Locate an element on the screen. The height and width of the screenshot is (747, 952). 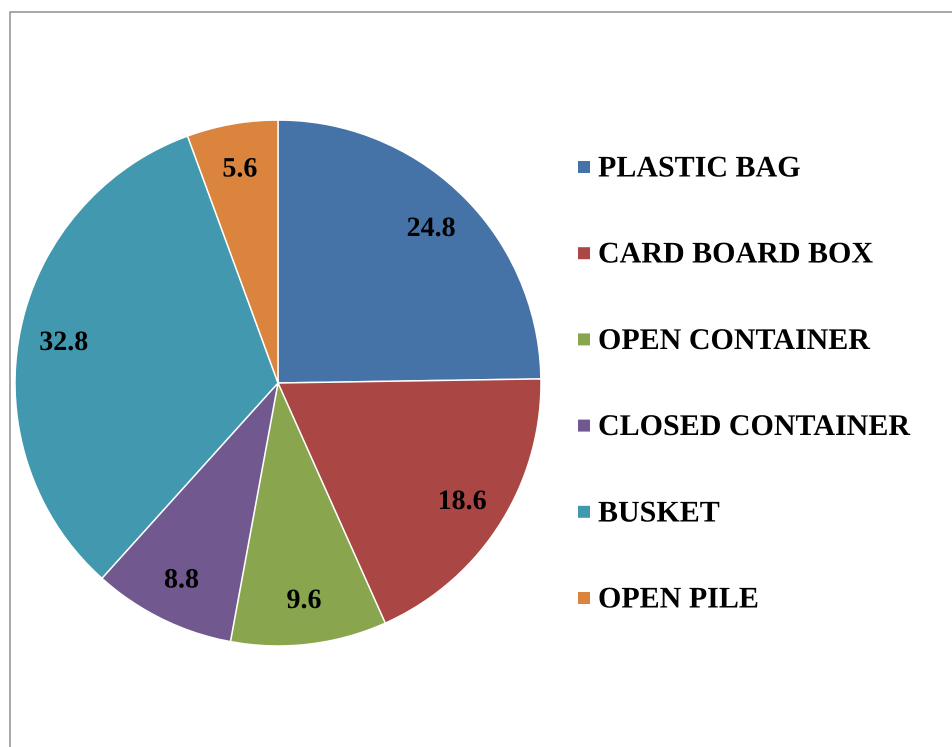
legend-label: OPEN CONTAINER is located at coordinates (734, 339).